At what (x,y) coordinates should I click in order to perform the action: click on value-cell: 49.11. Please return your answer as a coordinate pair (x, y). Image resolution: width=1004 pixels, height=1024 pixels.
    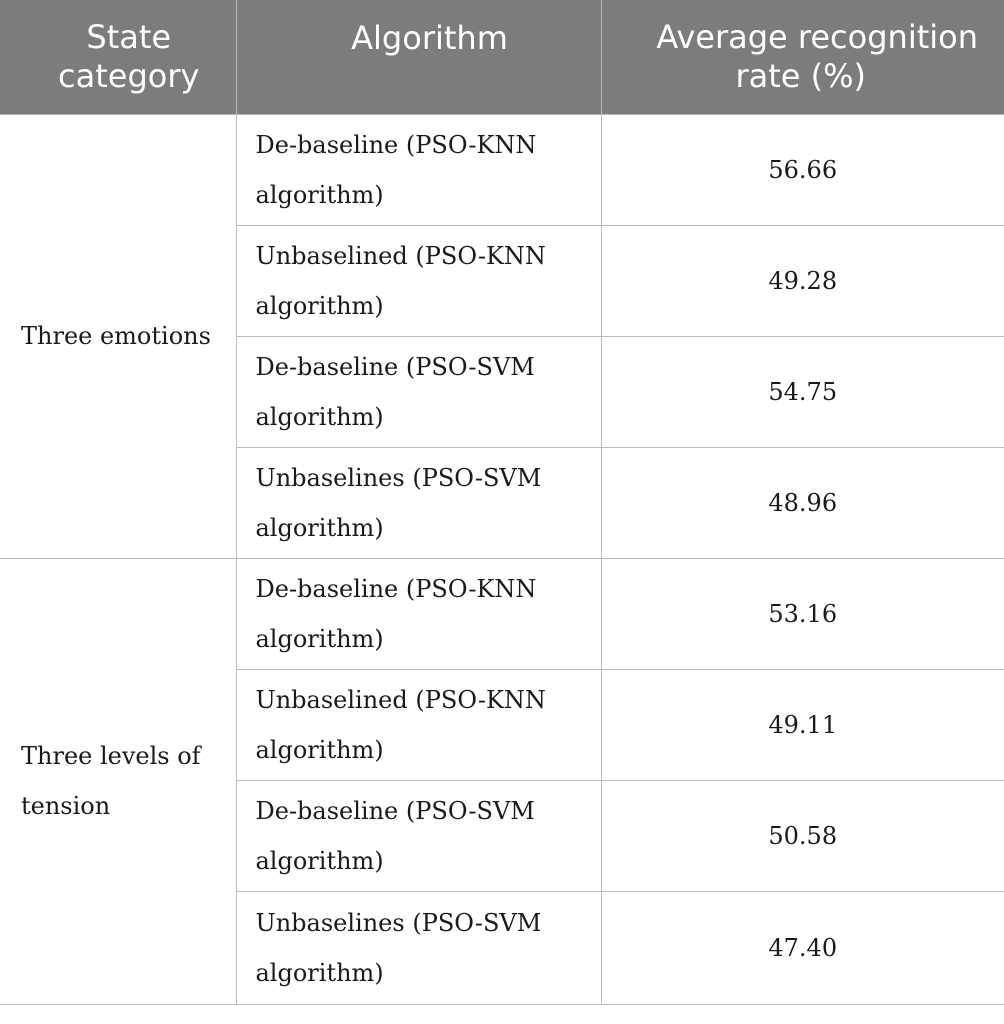
    Looking at the image, I should click on (802, 724).